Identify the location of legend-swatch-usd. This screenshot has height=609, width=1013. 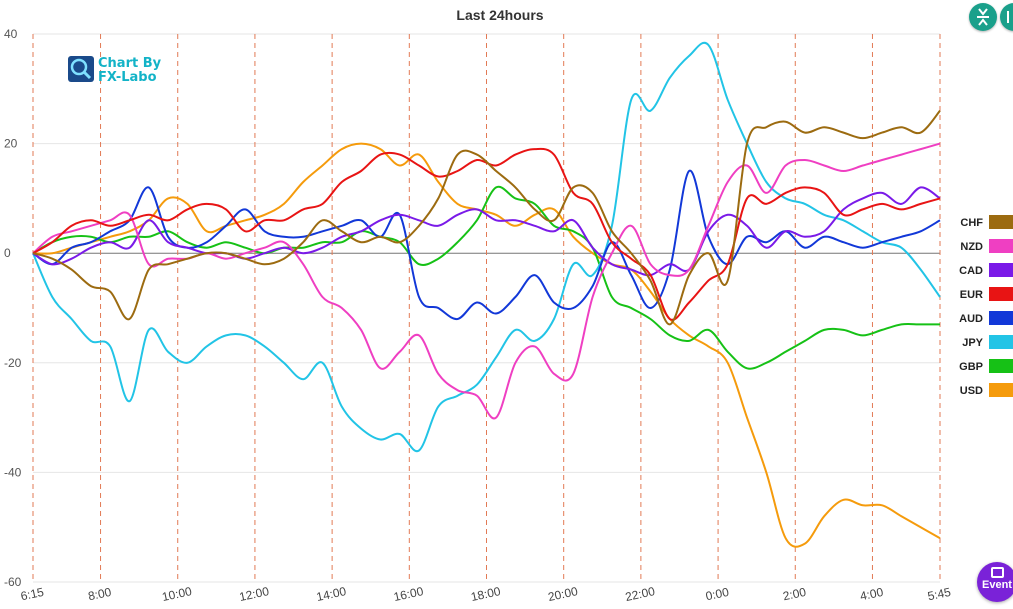
(1001, 390).